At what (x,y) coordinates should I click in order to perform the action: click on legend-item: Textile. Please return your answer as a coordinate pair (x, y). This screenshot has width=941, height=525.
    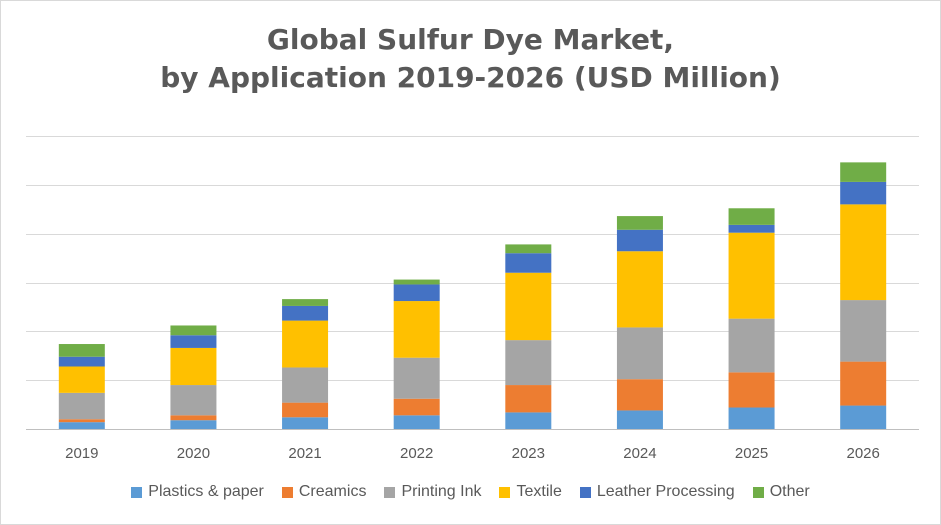
    Looking at the image, I should click on (530, 492).